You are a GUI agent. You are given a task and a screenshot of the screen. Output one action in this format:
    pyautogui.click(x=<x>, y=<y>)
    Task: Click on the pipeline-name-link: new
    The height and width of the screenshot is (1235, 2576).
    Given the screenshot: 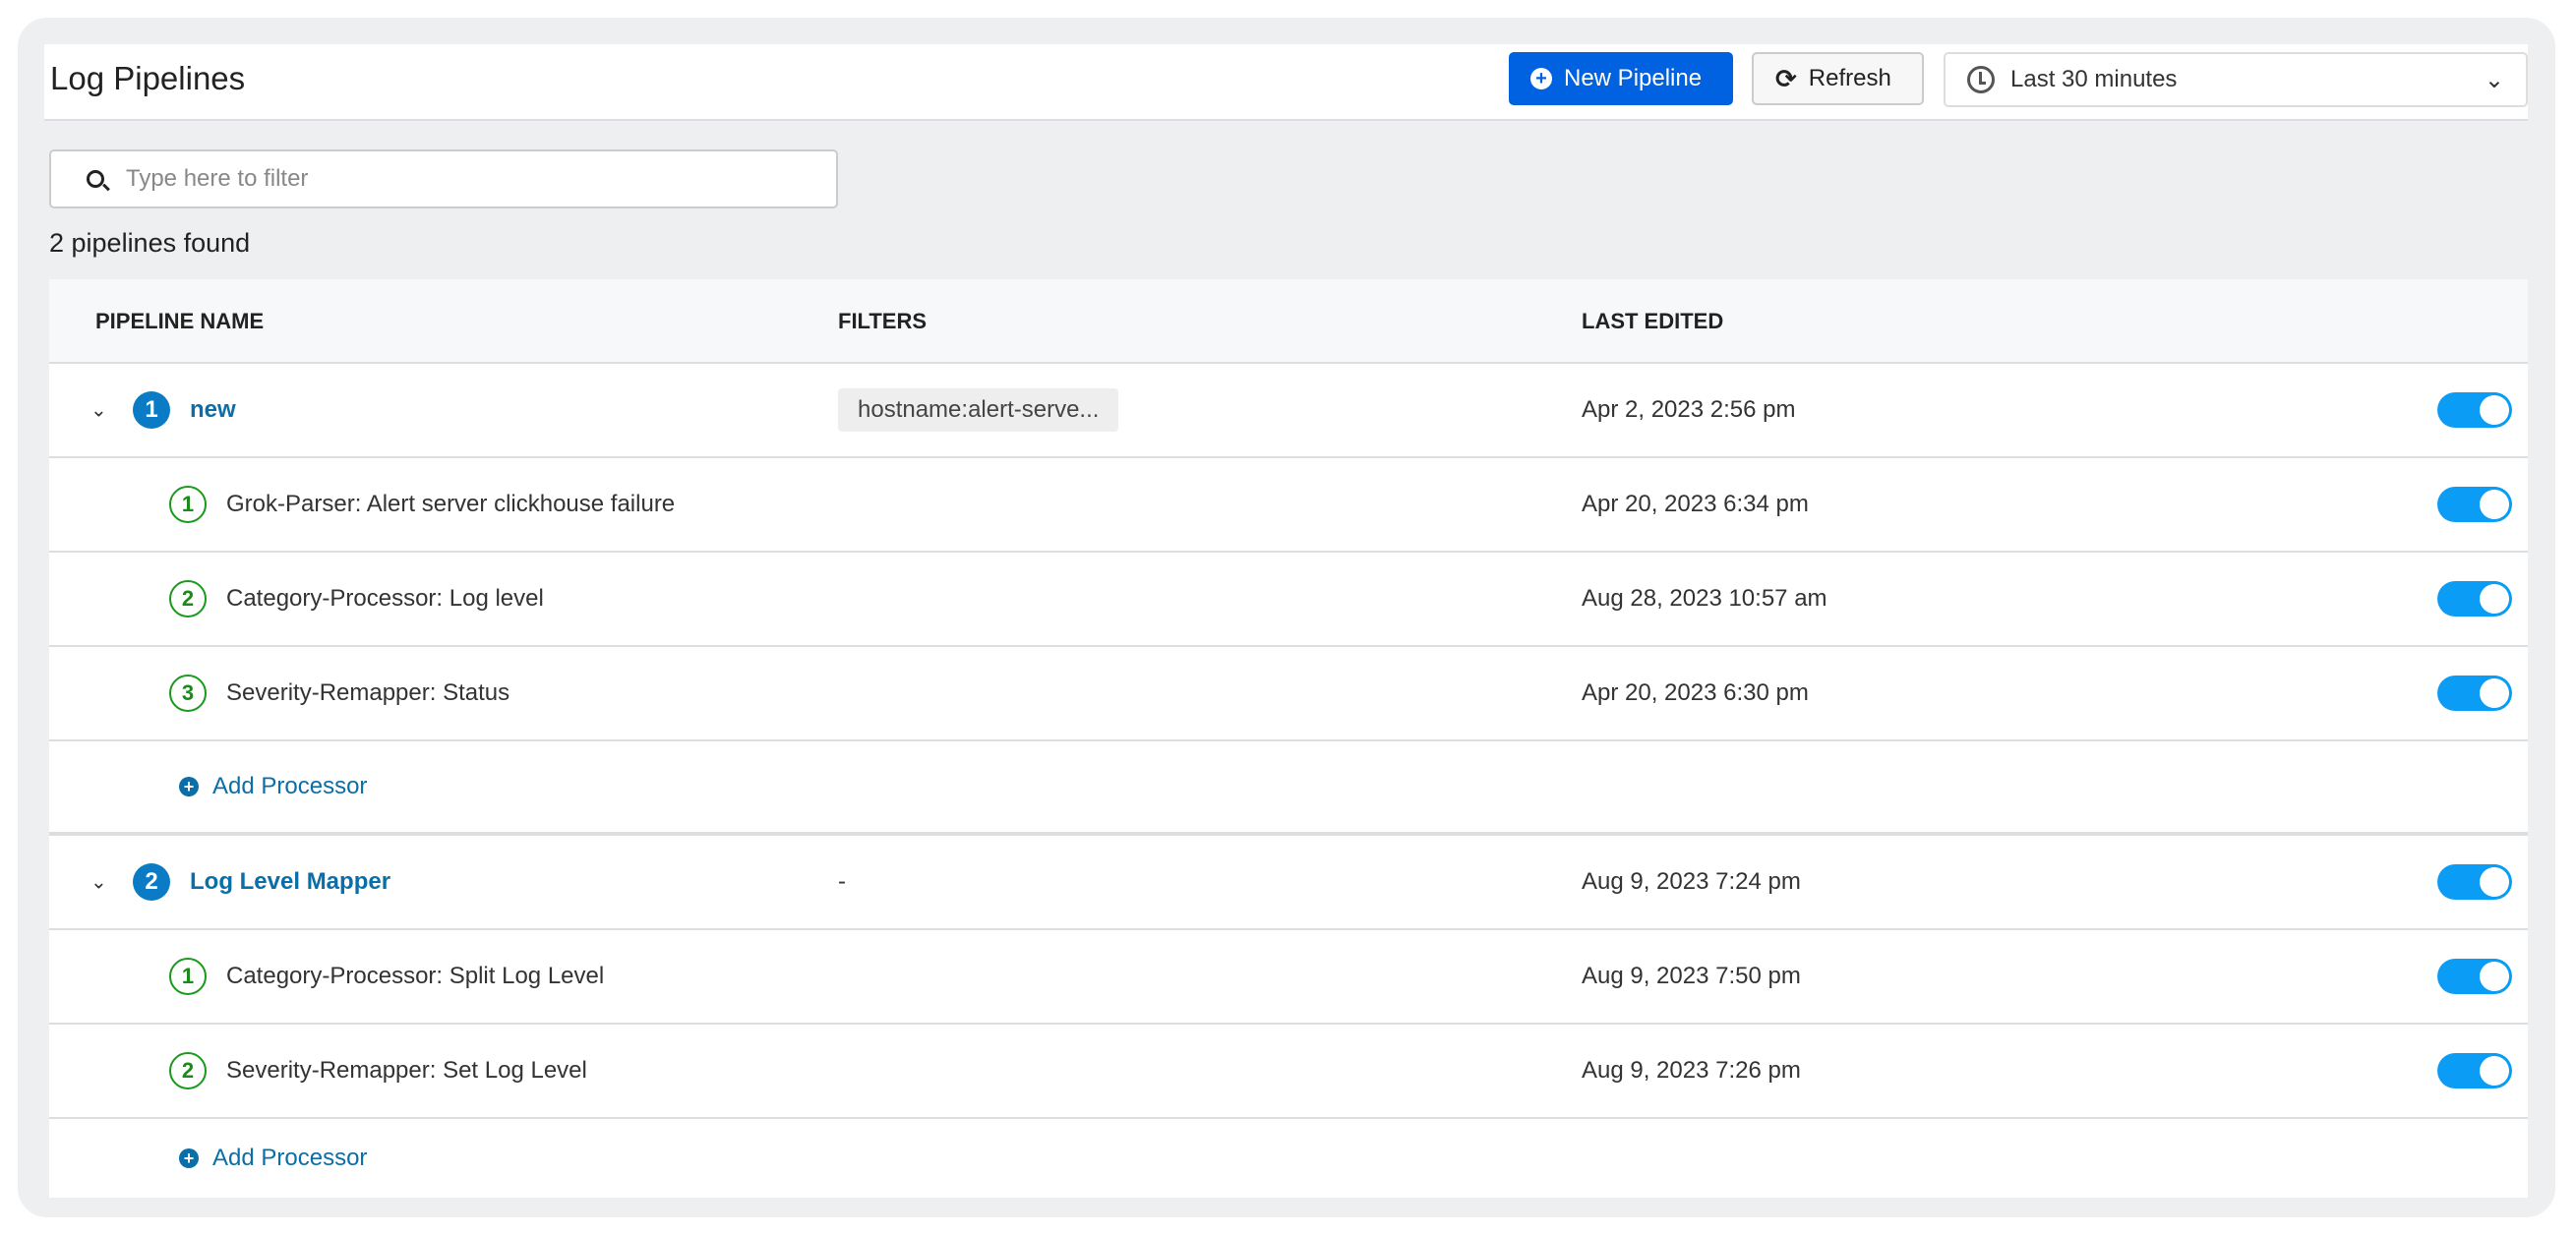 What is the action you would take?
    pyautogui.click(x=213, y=409)
    